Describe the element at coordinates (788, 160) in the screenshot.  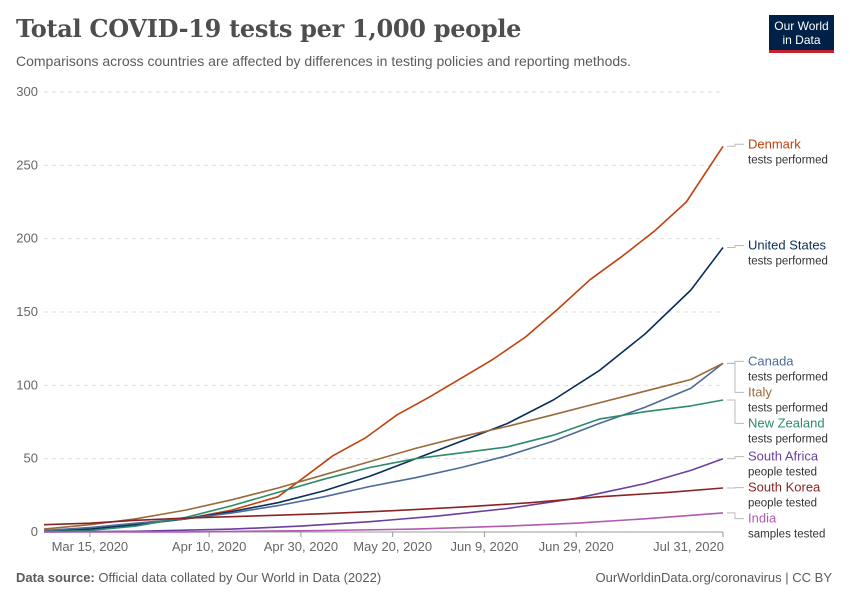
I see `series-sublabel-denmark: tests performed` at that location.